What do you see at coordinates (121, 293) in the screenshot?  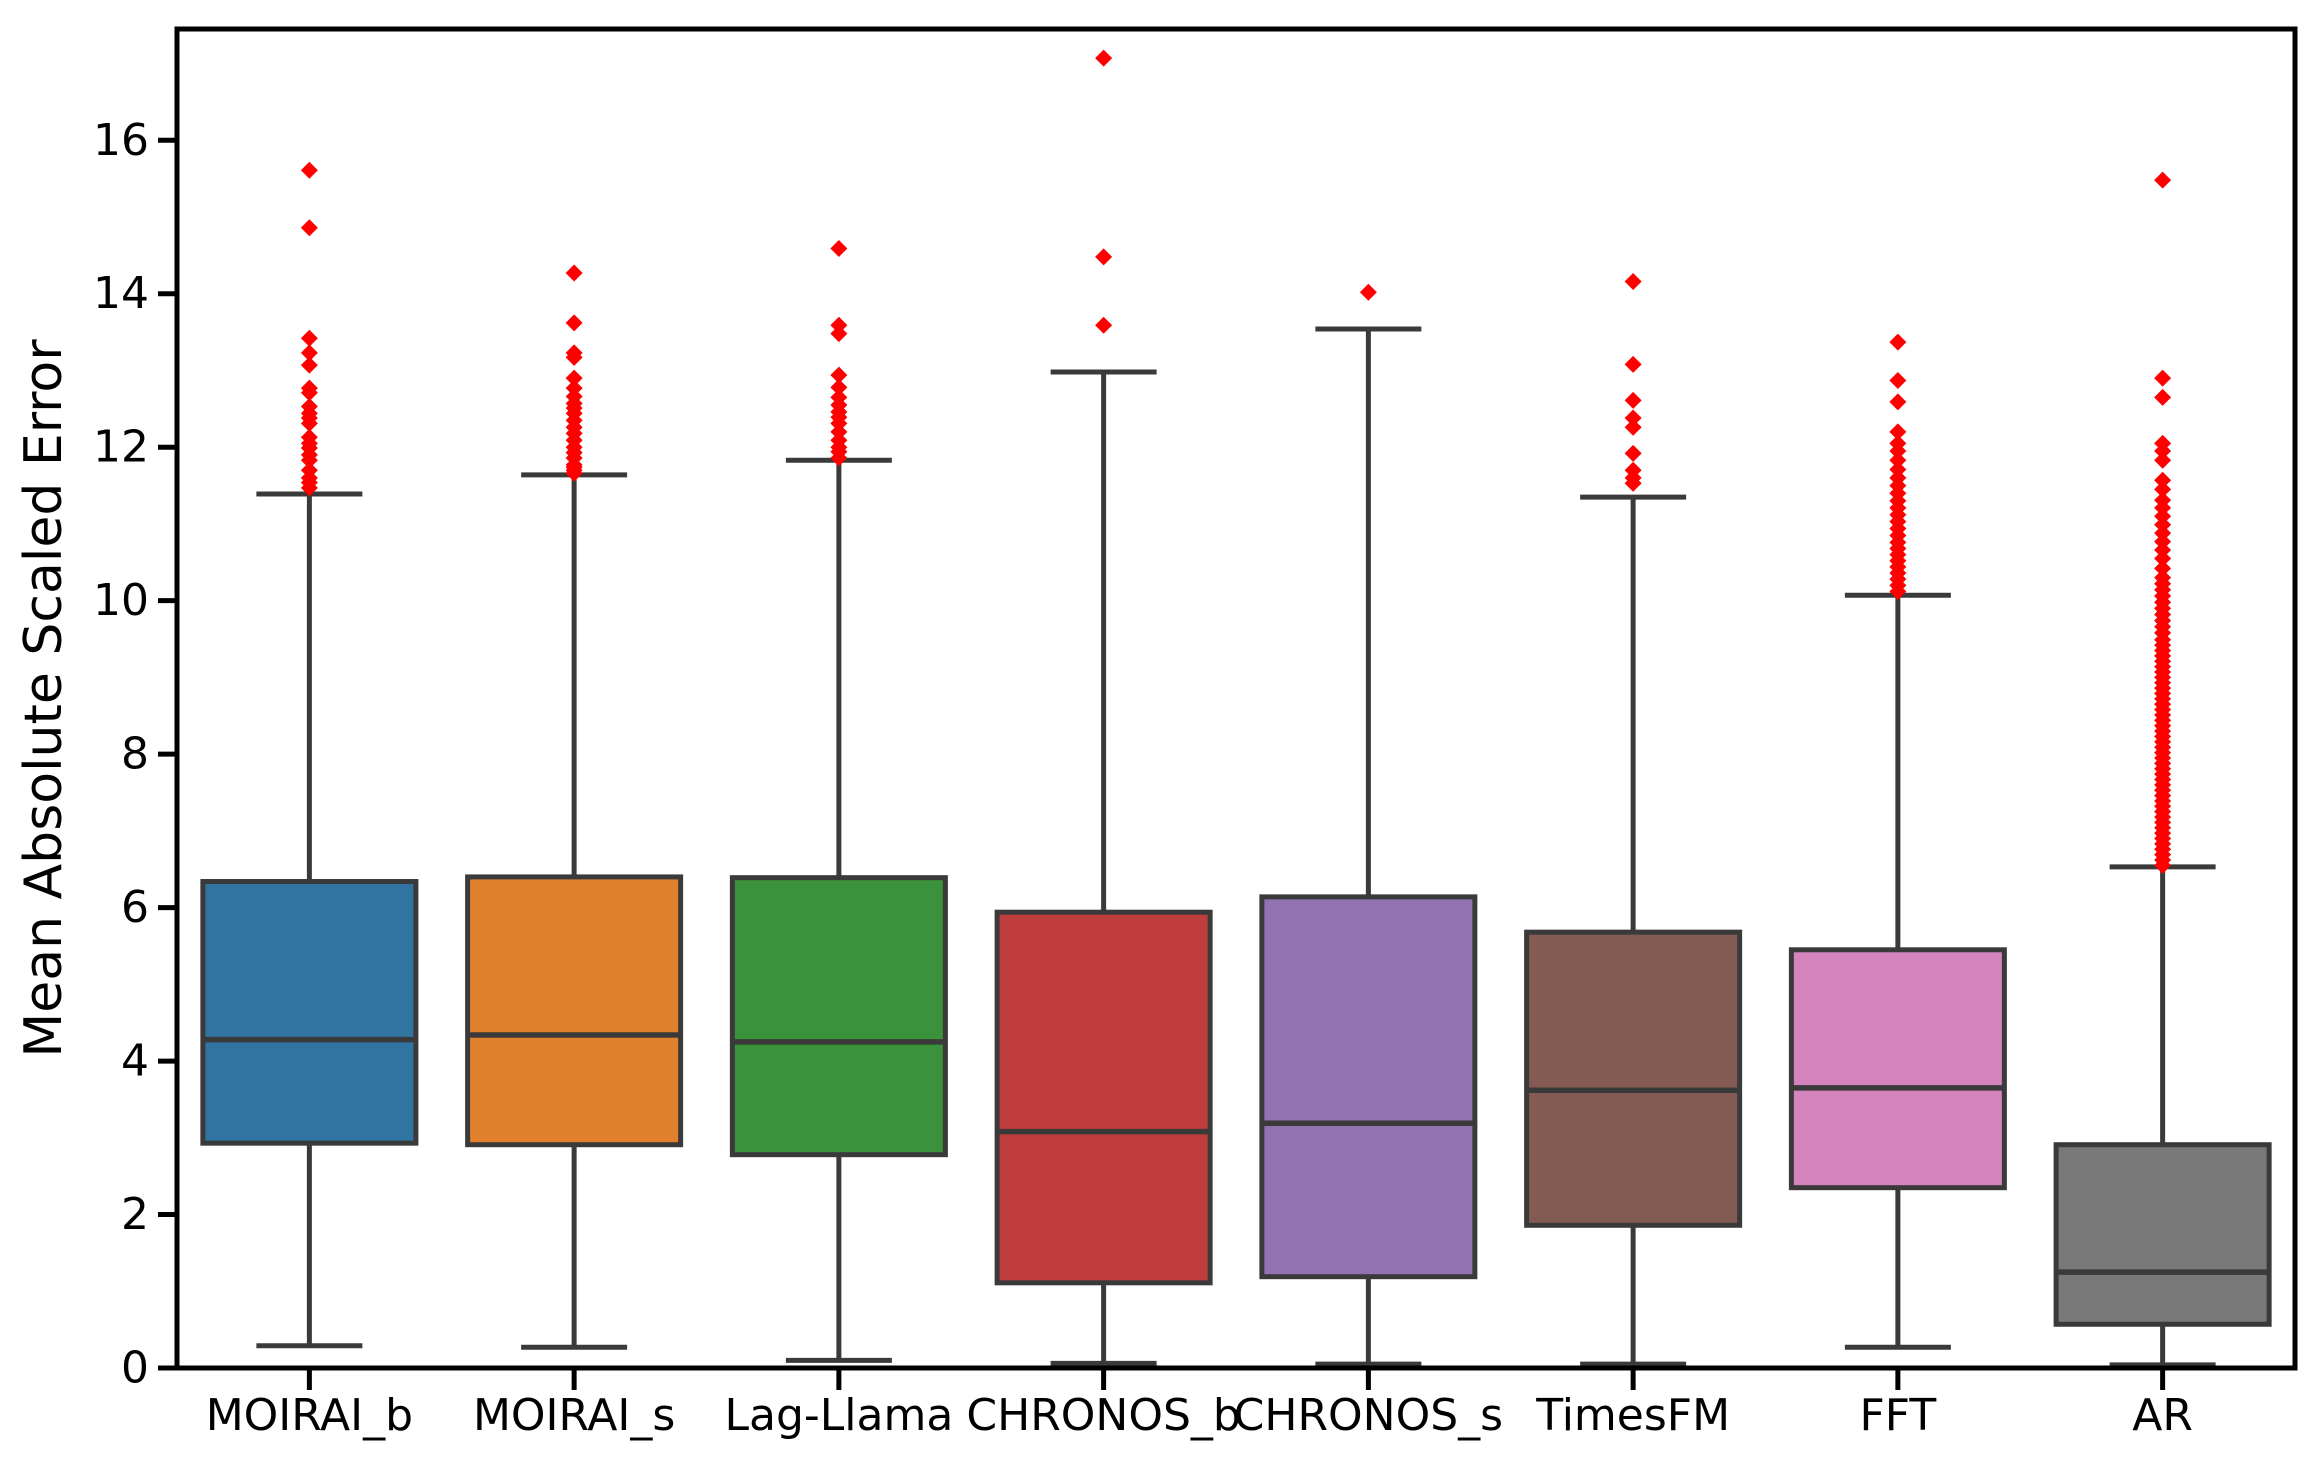 I see `y-tick-label: 14` at bounding box center [121, 293].